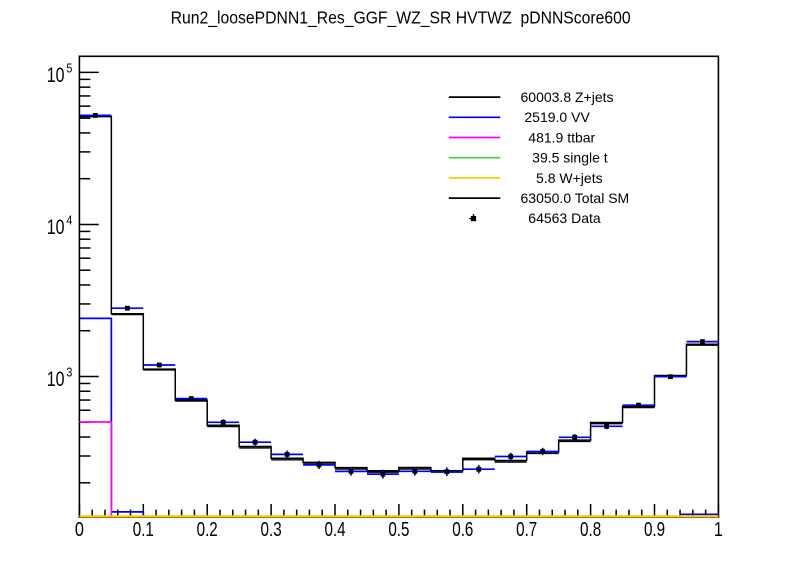 This screenshot has height=580, width=798. Describe the element at coordinates (526, 530) in the screenshot. I see `svg-text: 0.7` at that location.